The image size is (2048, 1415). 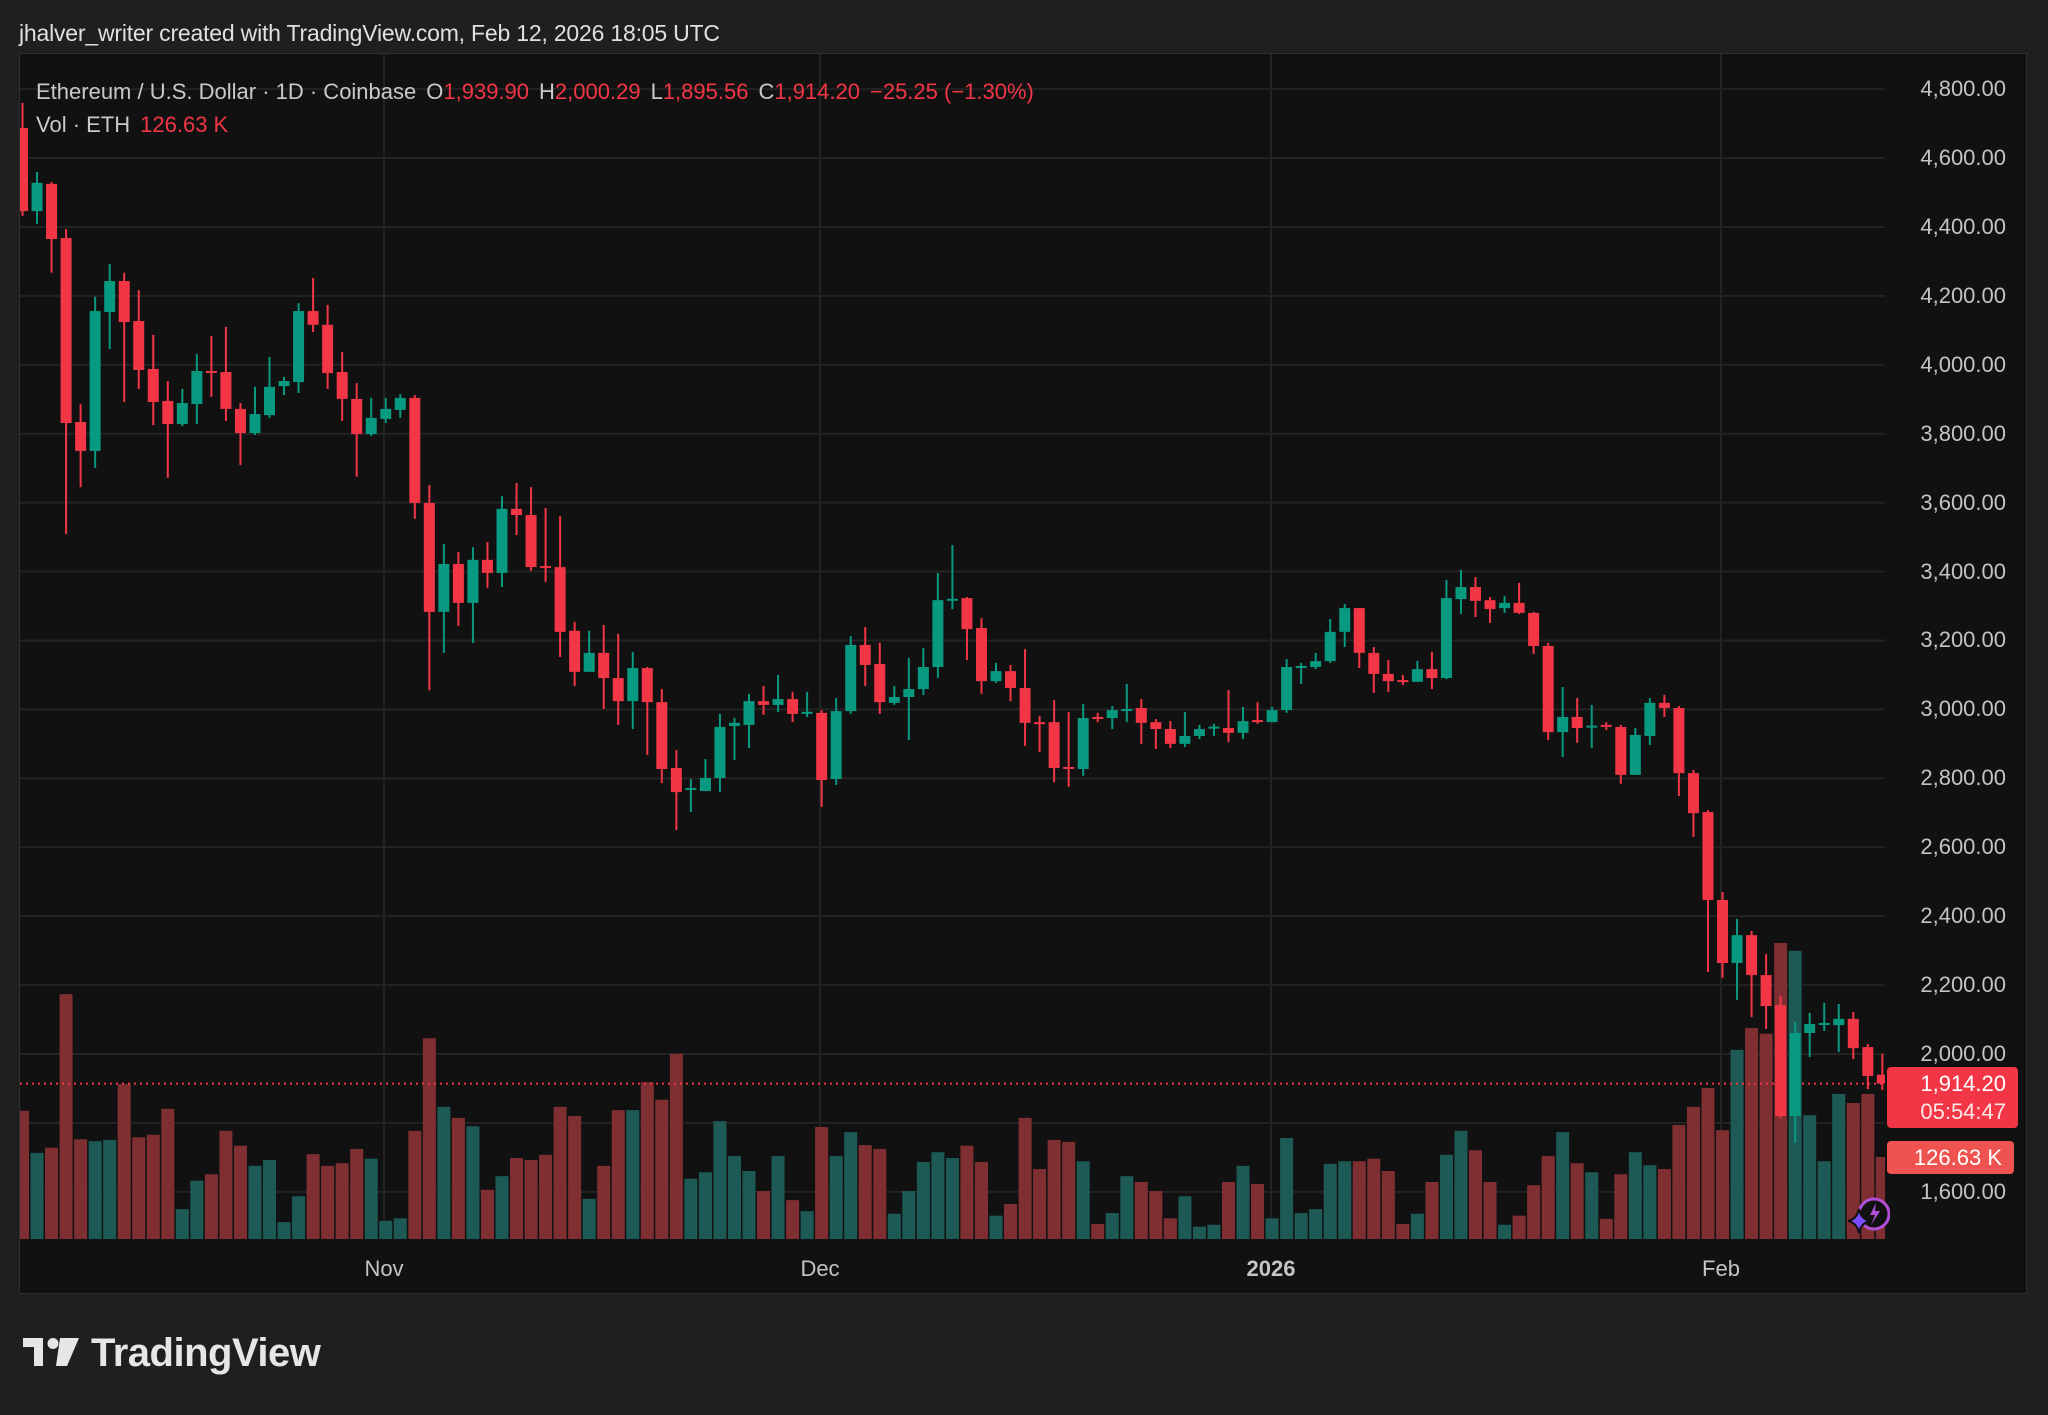 I want to click on price-axis-label: 2,200.00, so click(x=1963, y=985).